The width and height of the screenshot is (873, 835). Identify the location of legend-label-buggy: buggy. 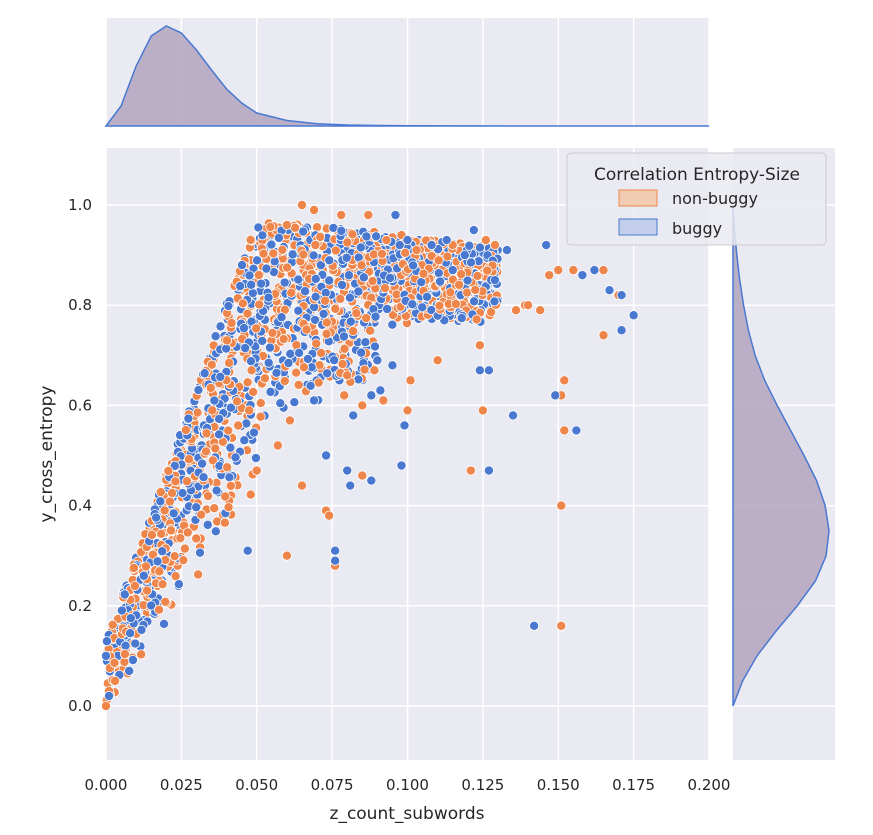
(697, 228).